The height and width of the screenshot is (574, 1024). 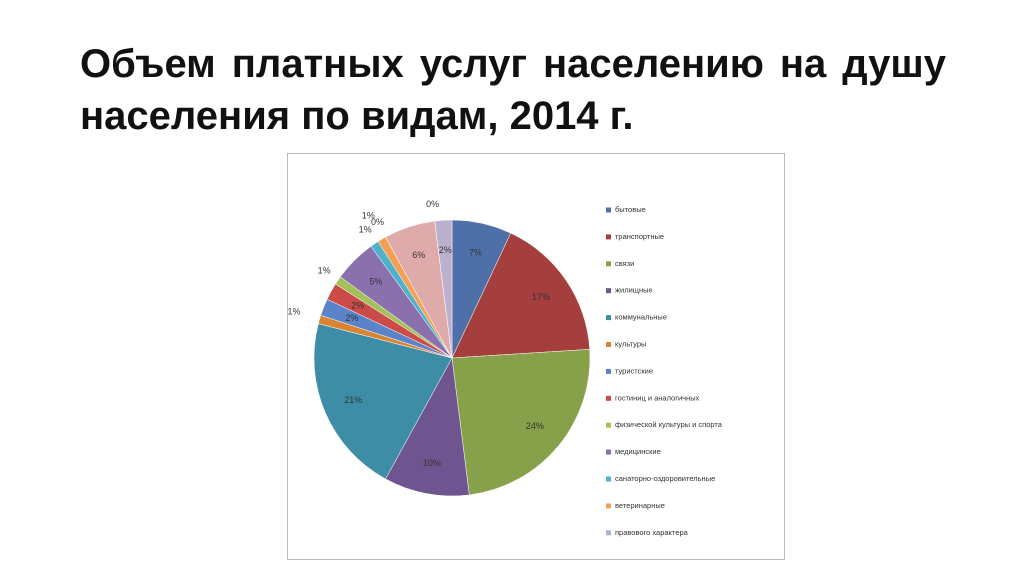 I want to click on legend-label: транспортные, so click(x=639, y=236).